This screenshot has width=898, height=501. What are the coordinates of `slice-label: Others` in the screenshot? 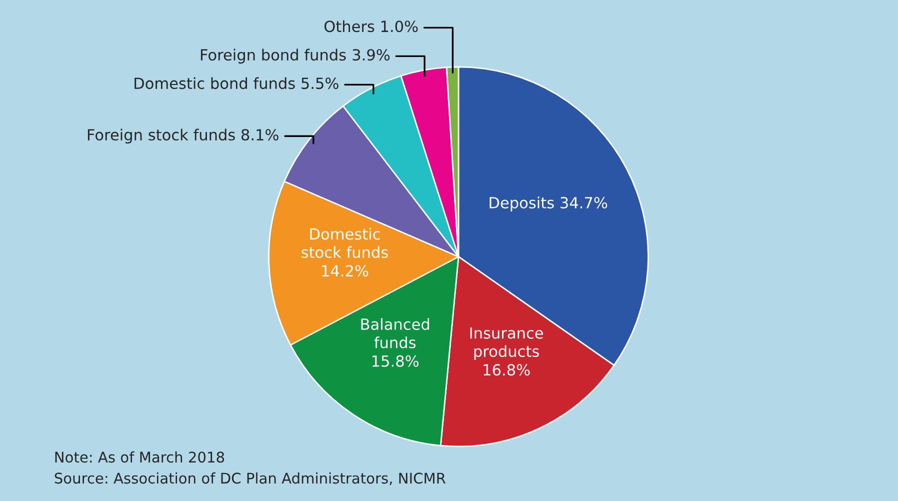 It's located at (349, 26).